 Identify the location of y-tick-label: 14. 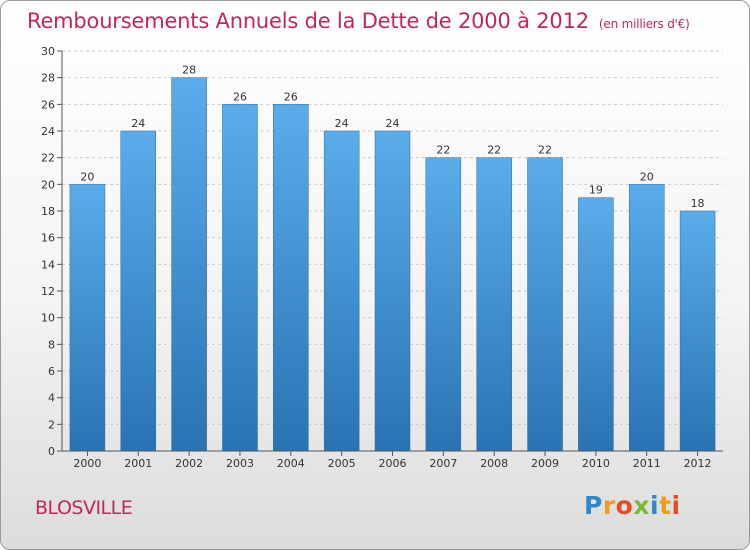
(48, 264).